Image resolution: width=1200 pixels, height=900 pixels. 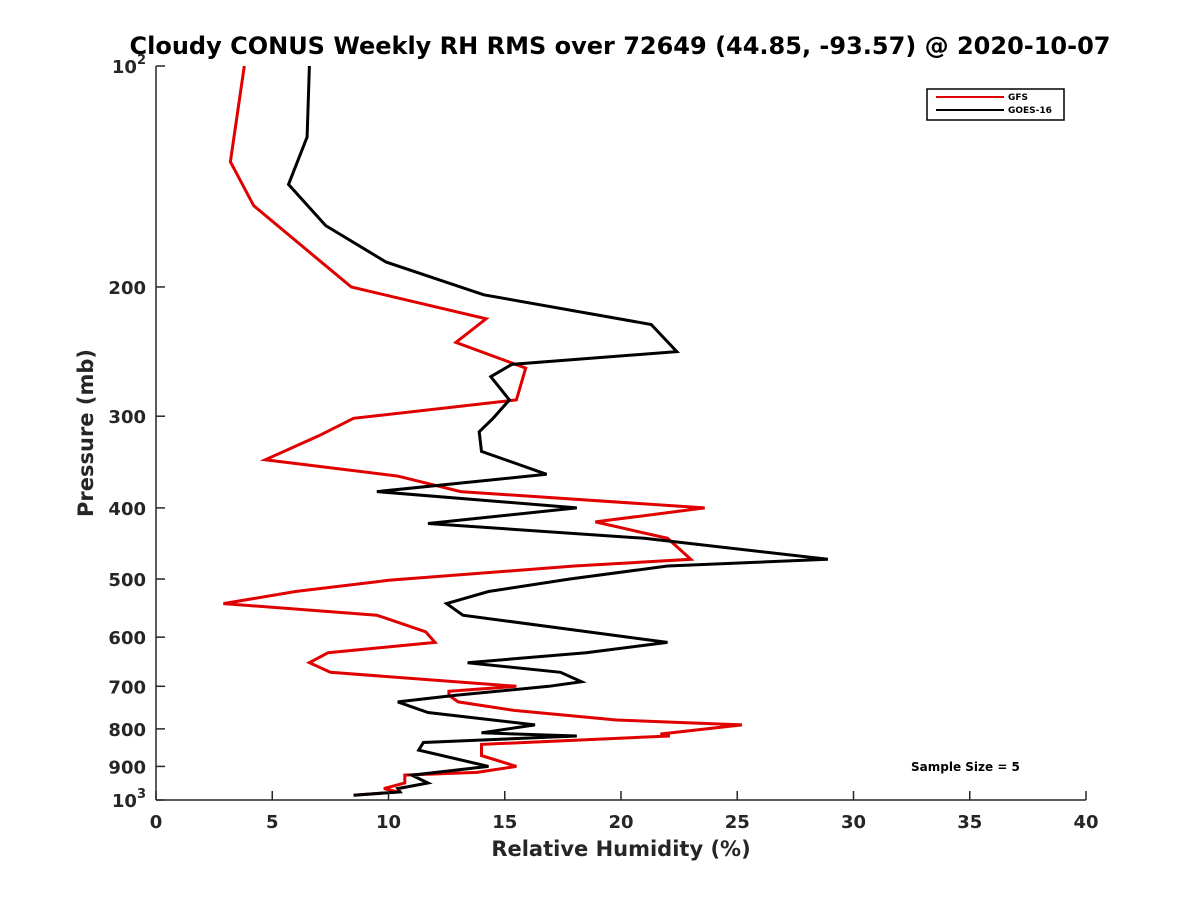 What do you see at coordinates (129, 65) in the screenshot?
I see `y-tick-label: 10²` at bounding box center [129, 65].